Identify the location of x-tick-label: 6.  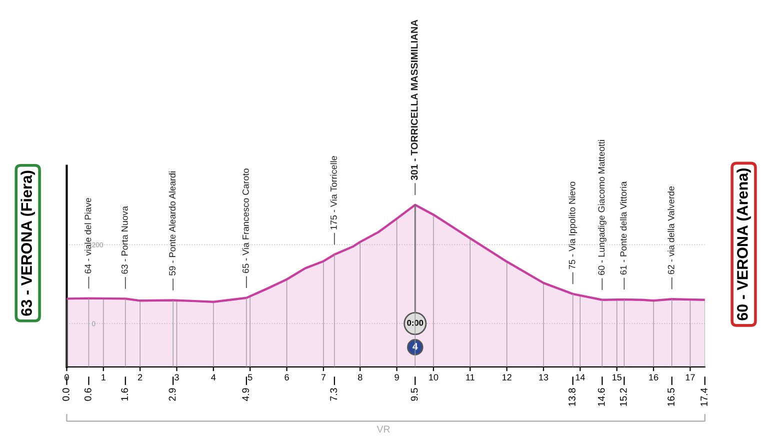
(286, 377).